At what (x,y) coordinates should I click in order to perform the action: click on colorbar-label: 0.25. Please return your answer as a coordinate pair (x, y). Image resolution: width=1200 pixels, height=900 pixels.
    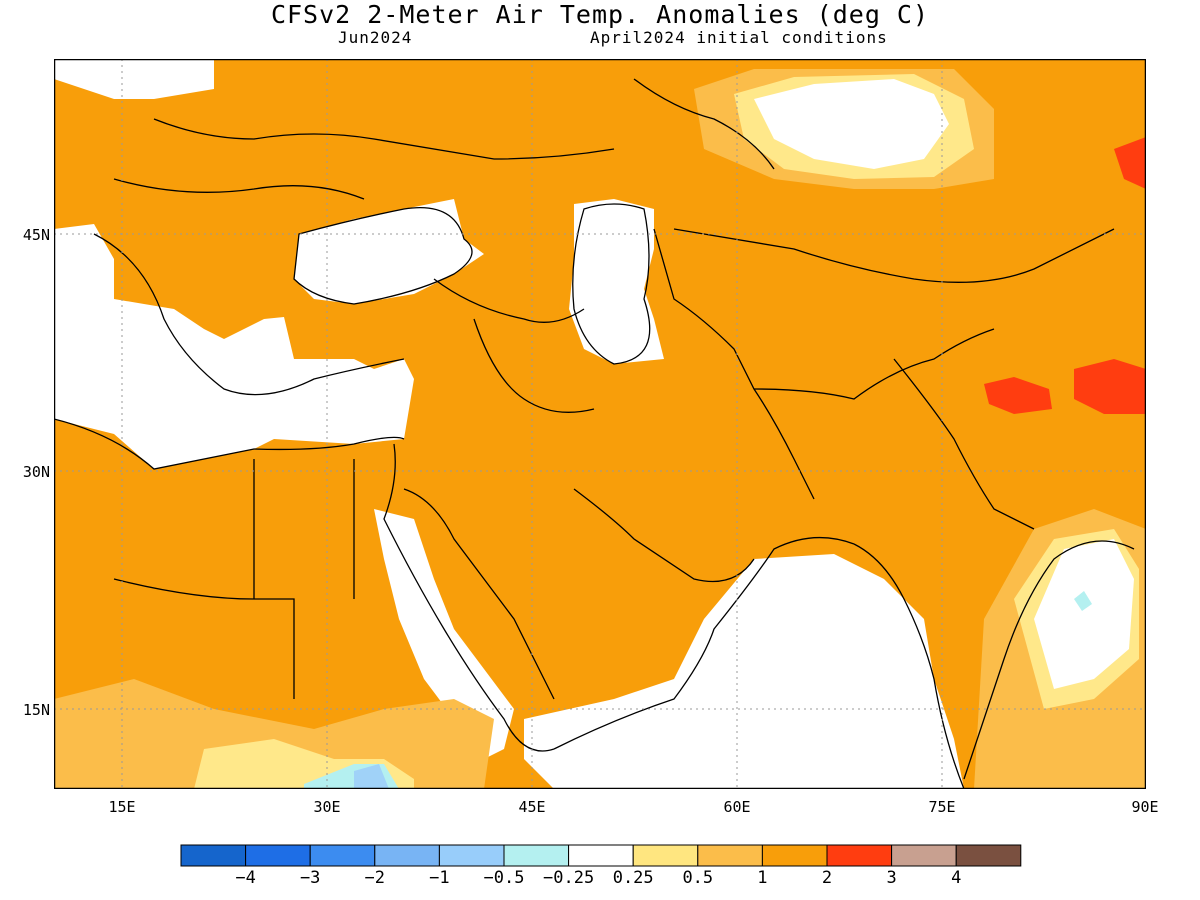
    Looking at the image, I should click on (633, 878).